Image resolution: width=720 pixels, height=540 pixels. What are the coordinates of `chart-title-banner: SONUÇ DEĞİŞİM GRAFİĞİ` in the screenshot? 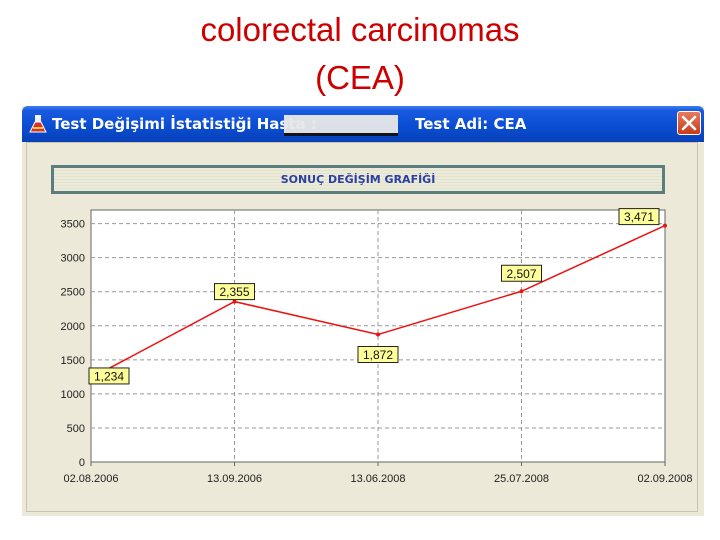 It's located at (358, 179).